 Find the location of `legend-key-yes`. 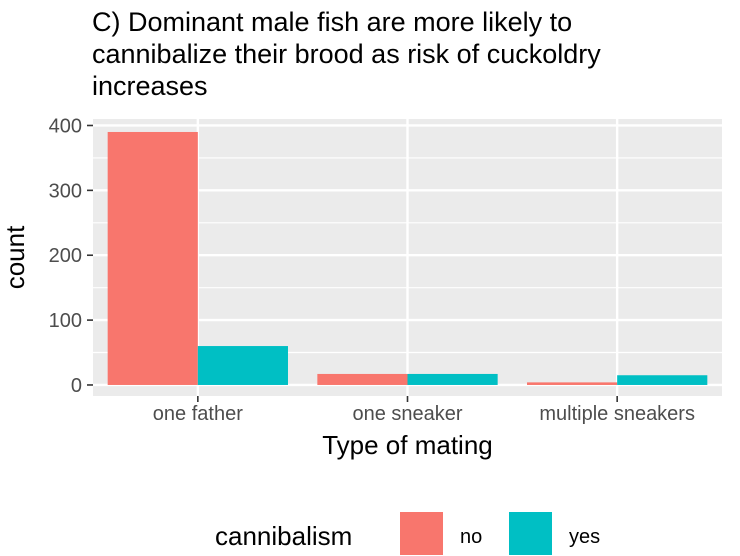

legend-key-yes is located at coordinates (530, 533).